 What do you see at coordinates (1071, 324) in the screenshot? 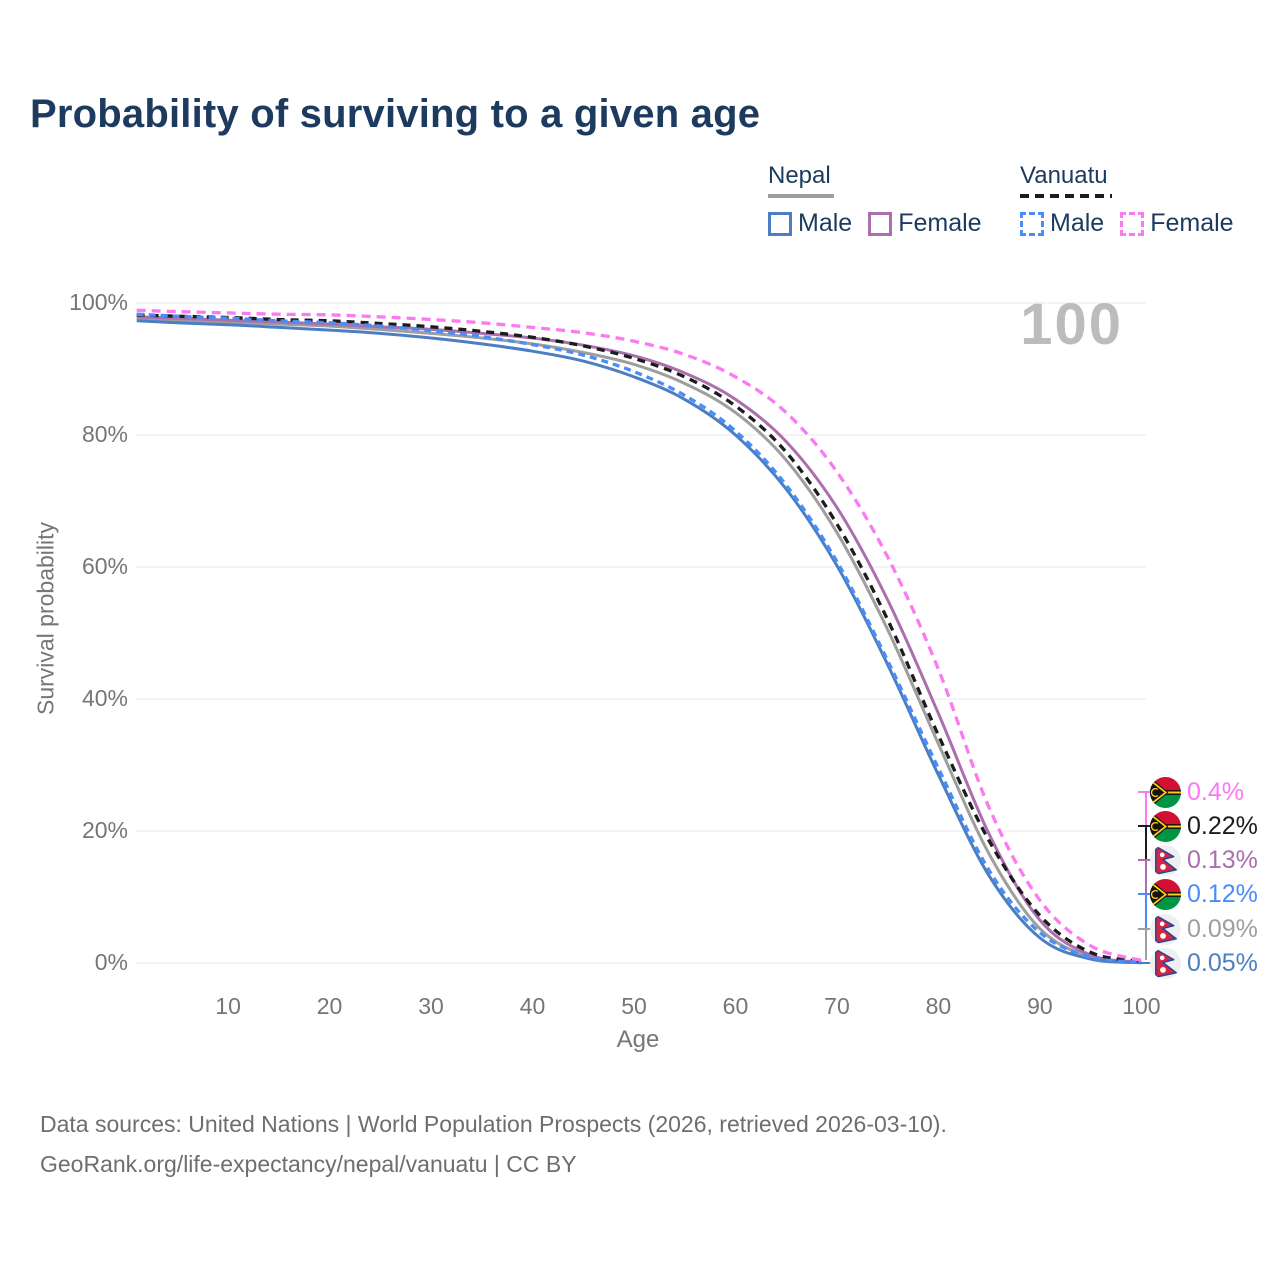
I see `age-100-watermark: 100` at bounding box center [1071, 324].